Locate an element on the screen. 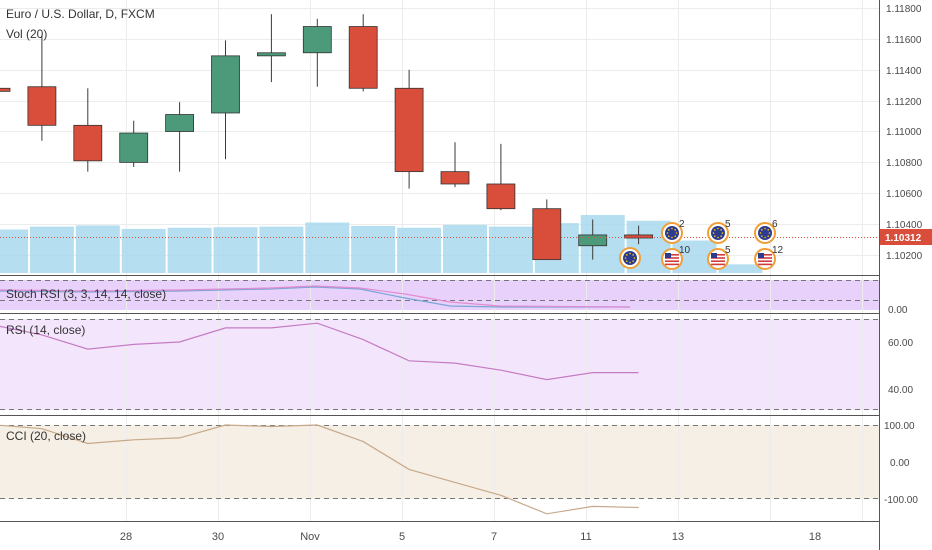 This screenshot has height=550, width=932. us-event-icon: 5 is located at coordinates (719, 257).